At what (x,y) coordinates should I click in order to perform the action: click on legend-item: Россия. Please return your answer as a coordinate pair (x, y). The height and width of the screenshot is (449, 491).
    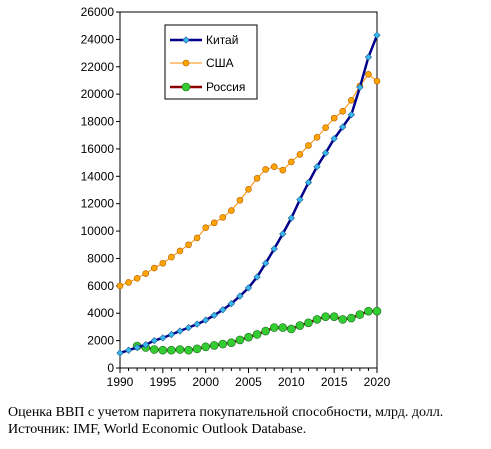
    Looking at the image, I should click on (207, 87).